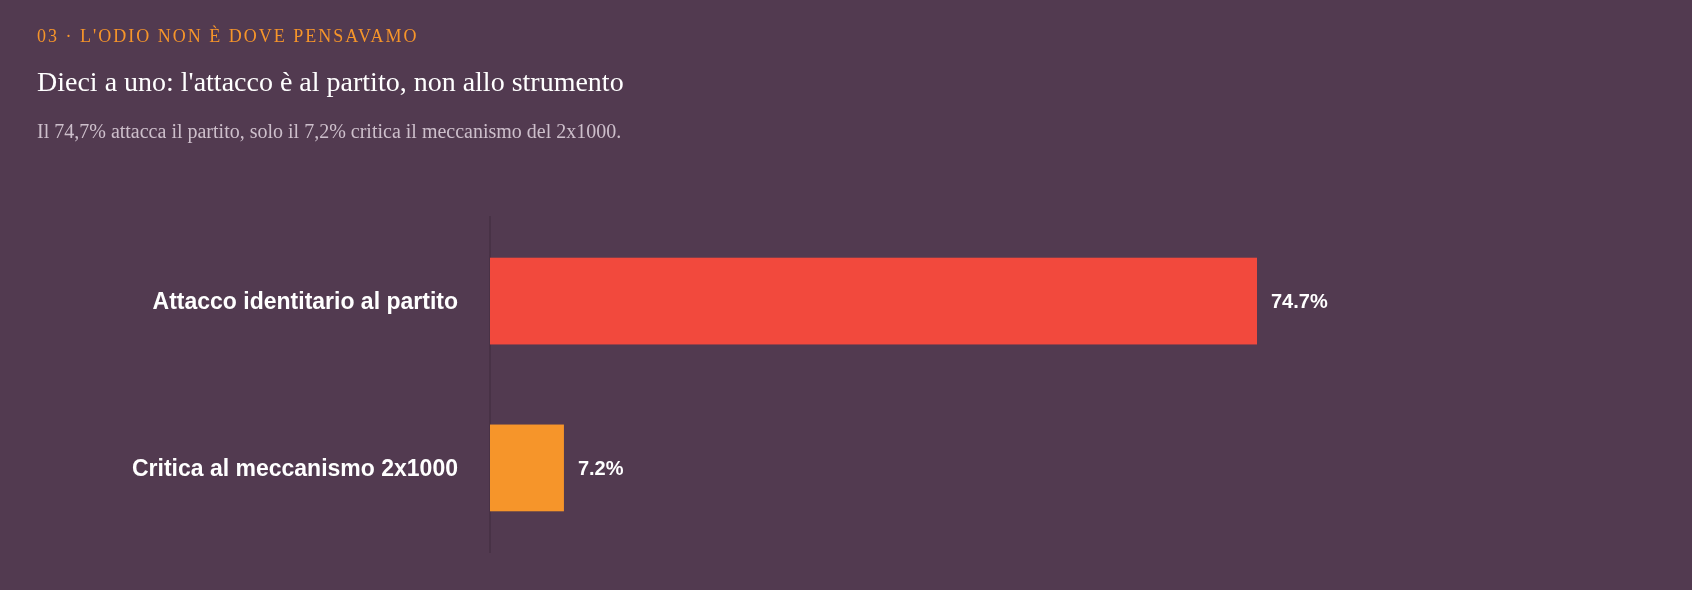  What do you see at coordinates (1299, 301) in the screenshot?
I see `data-label: 74.7%` at bounding box center [1299, 301].